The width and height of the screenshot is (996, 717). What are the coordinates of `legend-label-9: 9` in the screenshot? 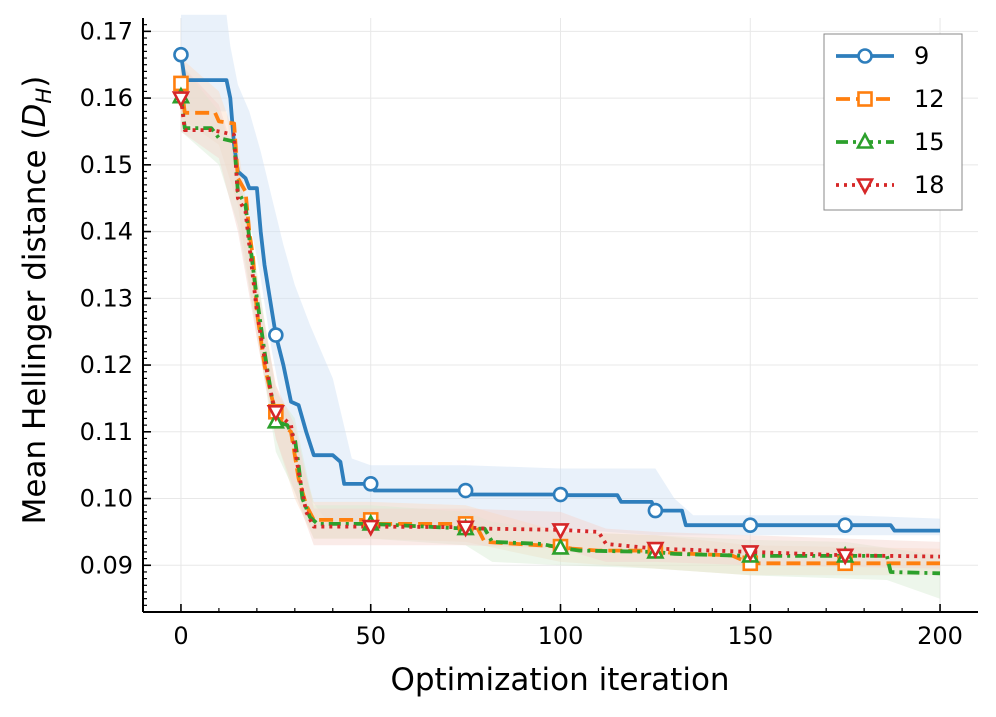 It's located at (921, 56).